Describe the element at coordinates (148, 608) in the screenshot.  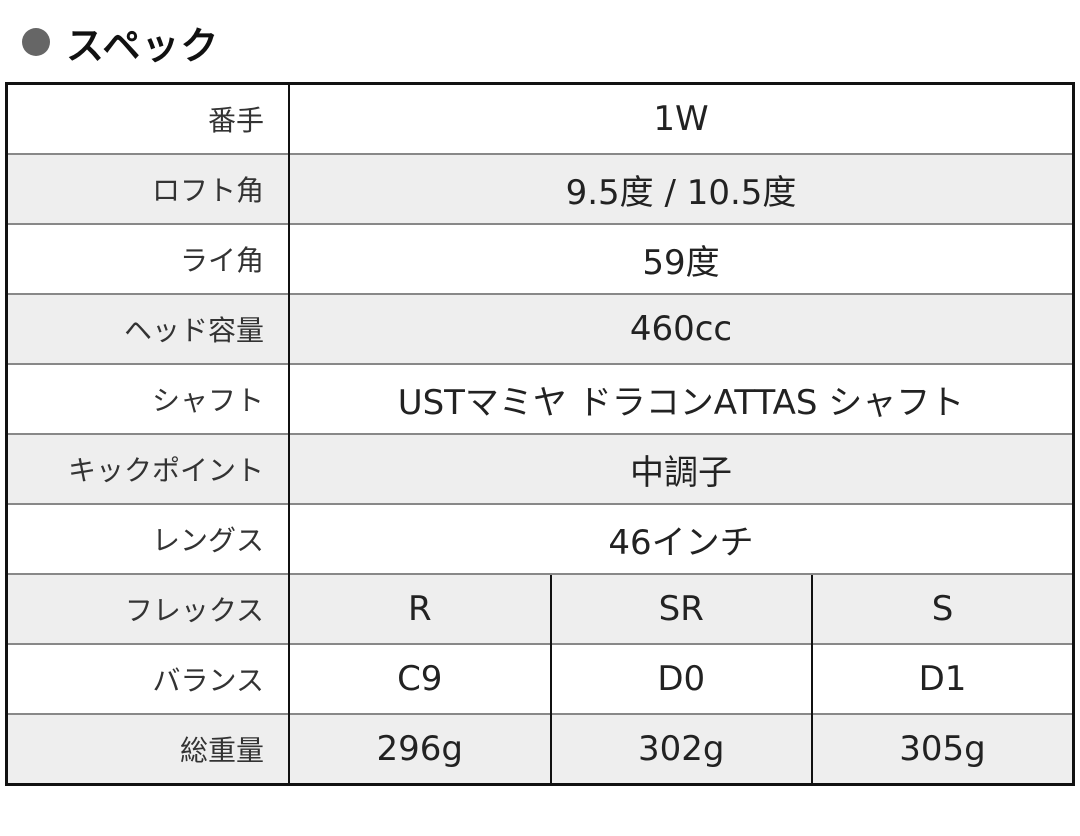
I see `row-label: フレックス` at that location.